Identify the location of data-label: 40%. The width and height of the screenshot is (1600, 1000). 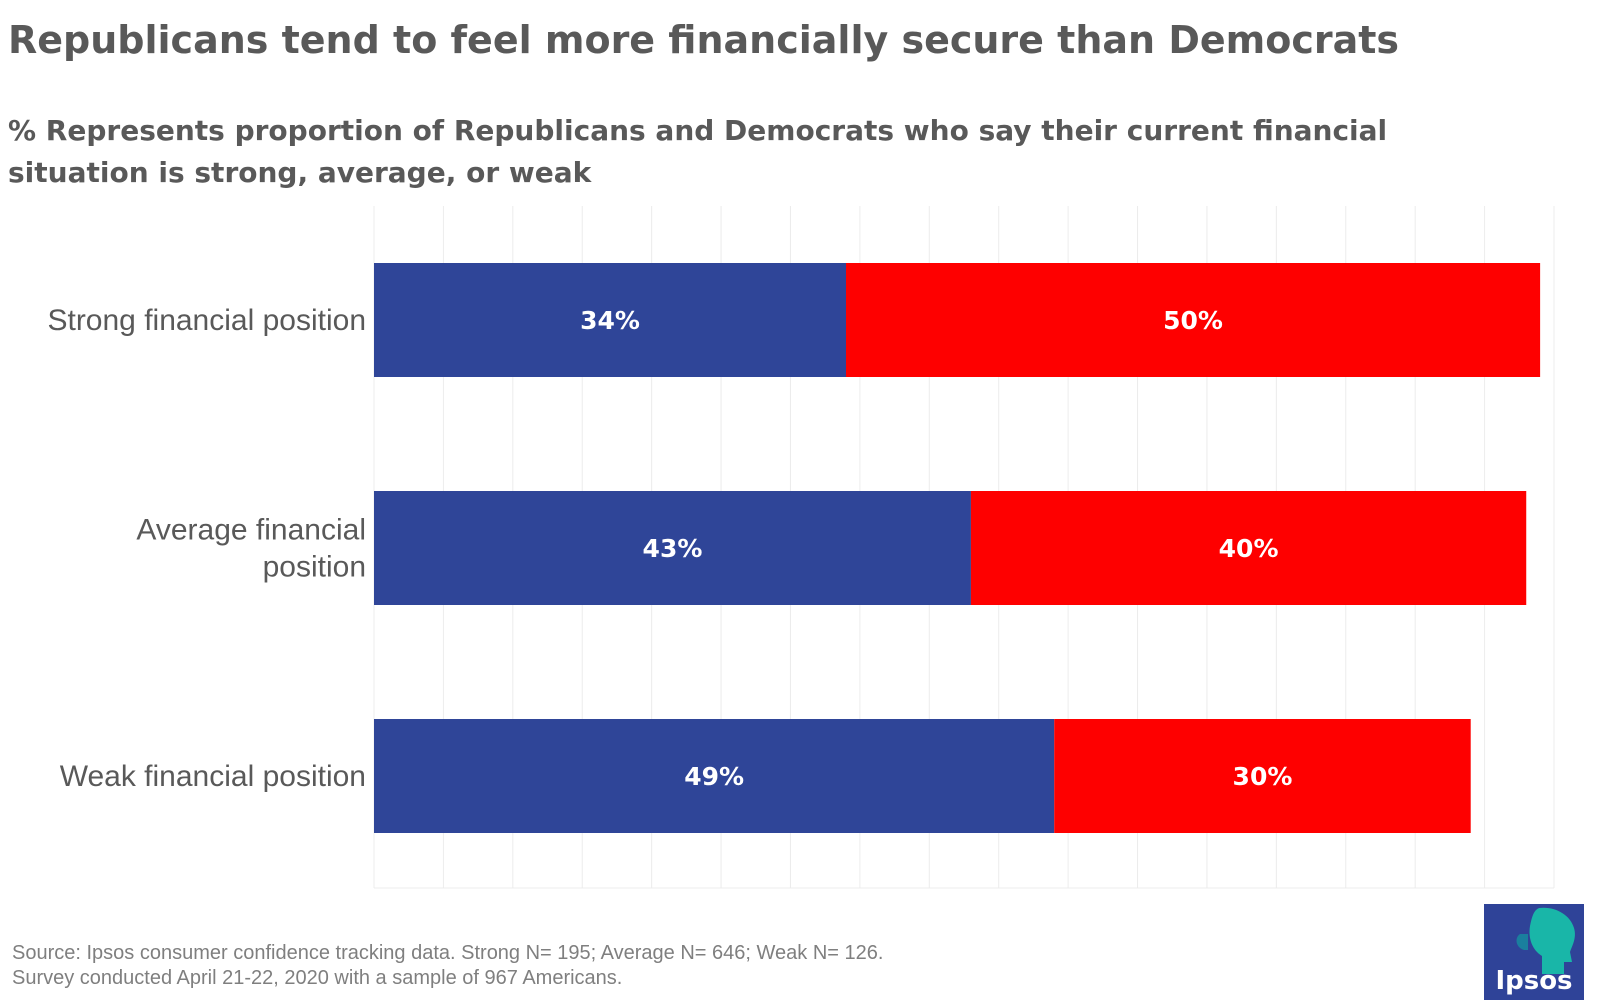
(1249, 548).